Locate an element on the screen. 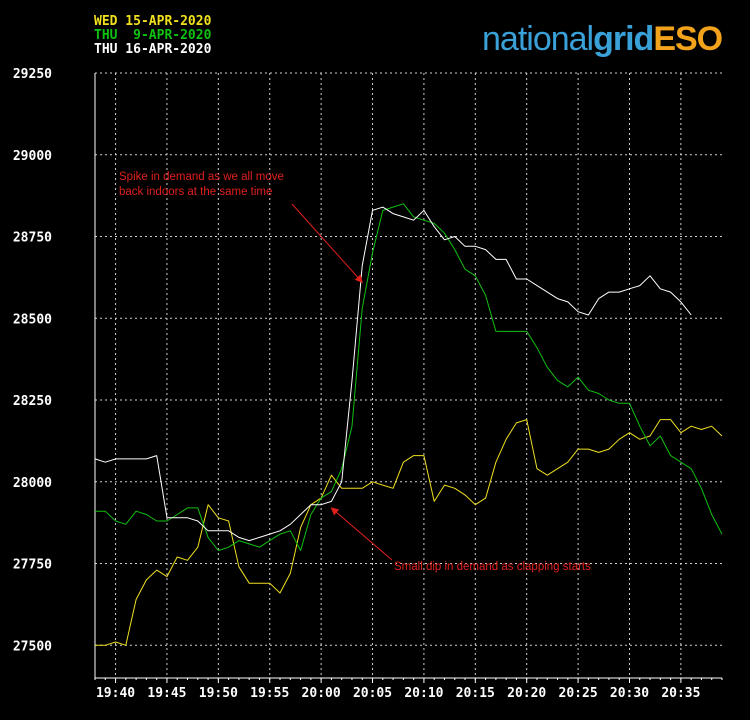 The width and height of the screenshot is (750, 720). y-tick-label: 27750 is located at coordinates (32, 565).